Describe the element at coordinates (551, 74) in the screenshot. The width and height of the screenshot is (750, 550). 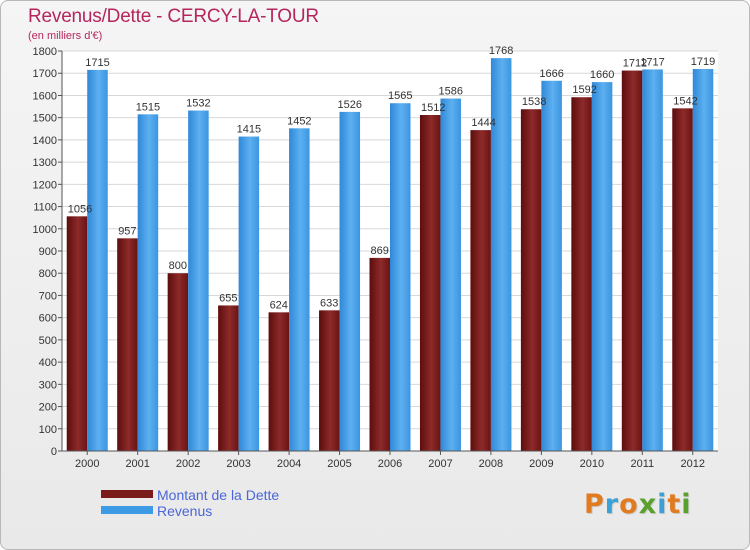
I see `revenus-value-label: 1666` at that location.